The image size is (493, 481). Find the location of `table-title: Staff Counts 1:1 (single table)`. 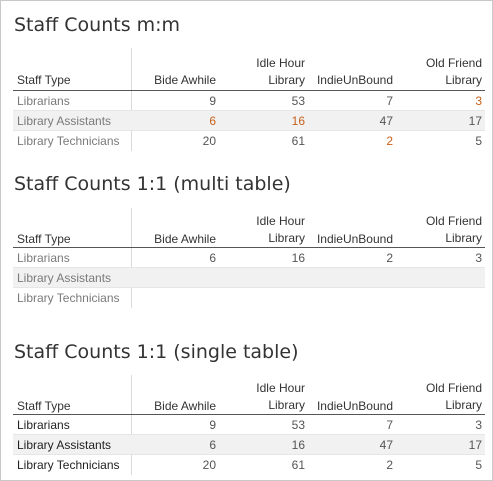

table-title: Staff Counts 1:1 (single table) is located at coordinates (156, 352).